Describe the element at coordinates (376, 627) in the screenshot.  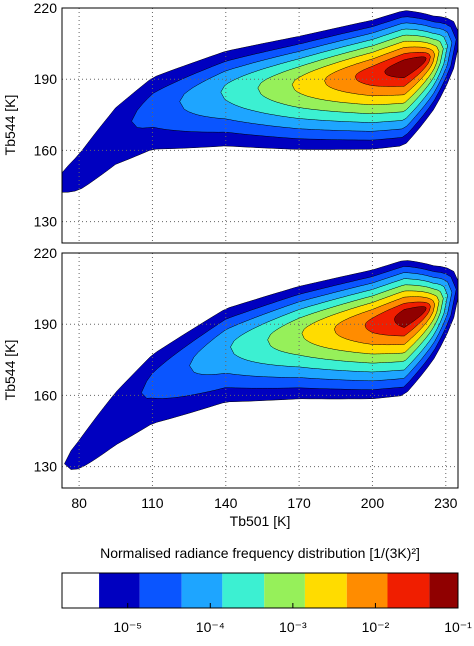
I see `colorbar-tick-label: 10⁻²` at that location.